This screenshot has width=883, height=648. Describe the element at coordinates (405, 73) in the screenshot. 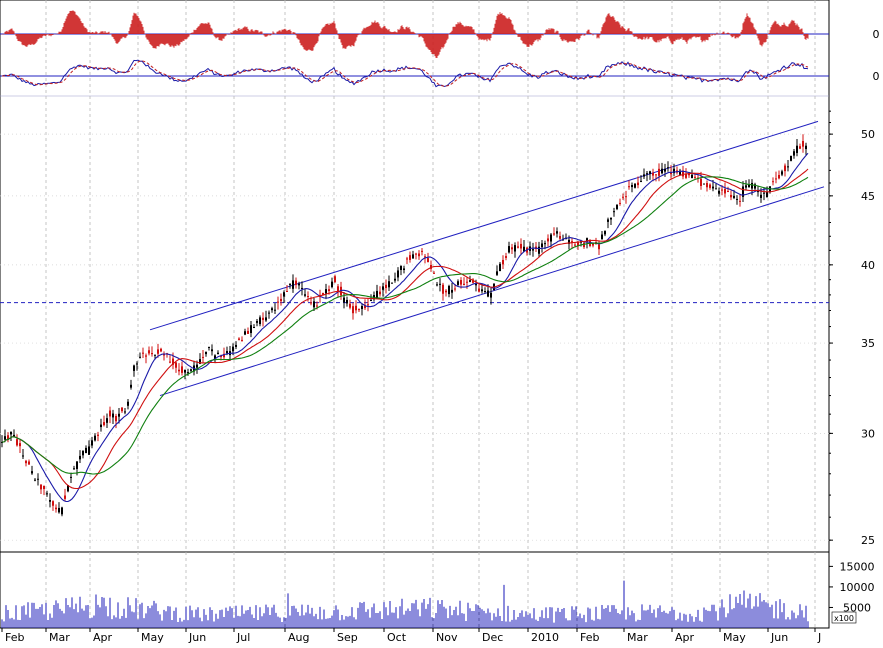

I see `osc2-main-line` at that location.